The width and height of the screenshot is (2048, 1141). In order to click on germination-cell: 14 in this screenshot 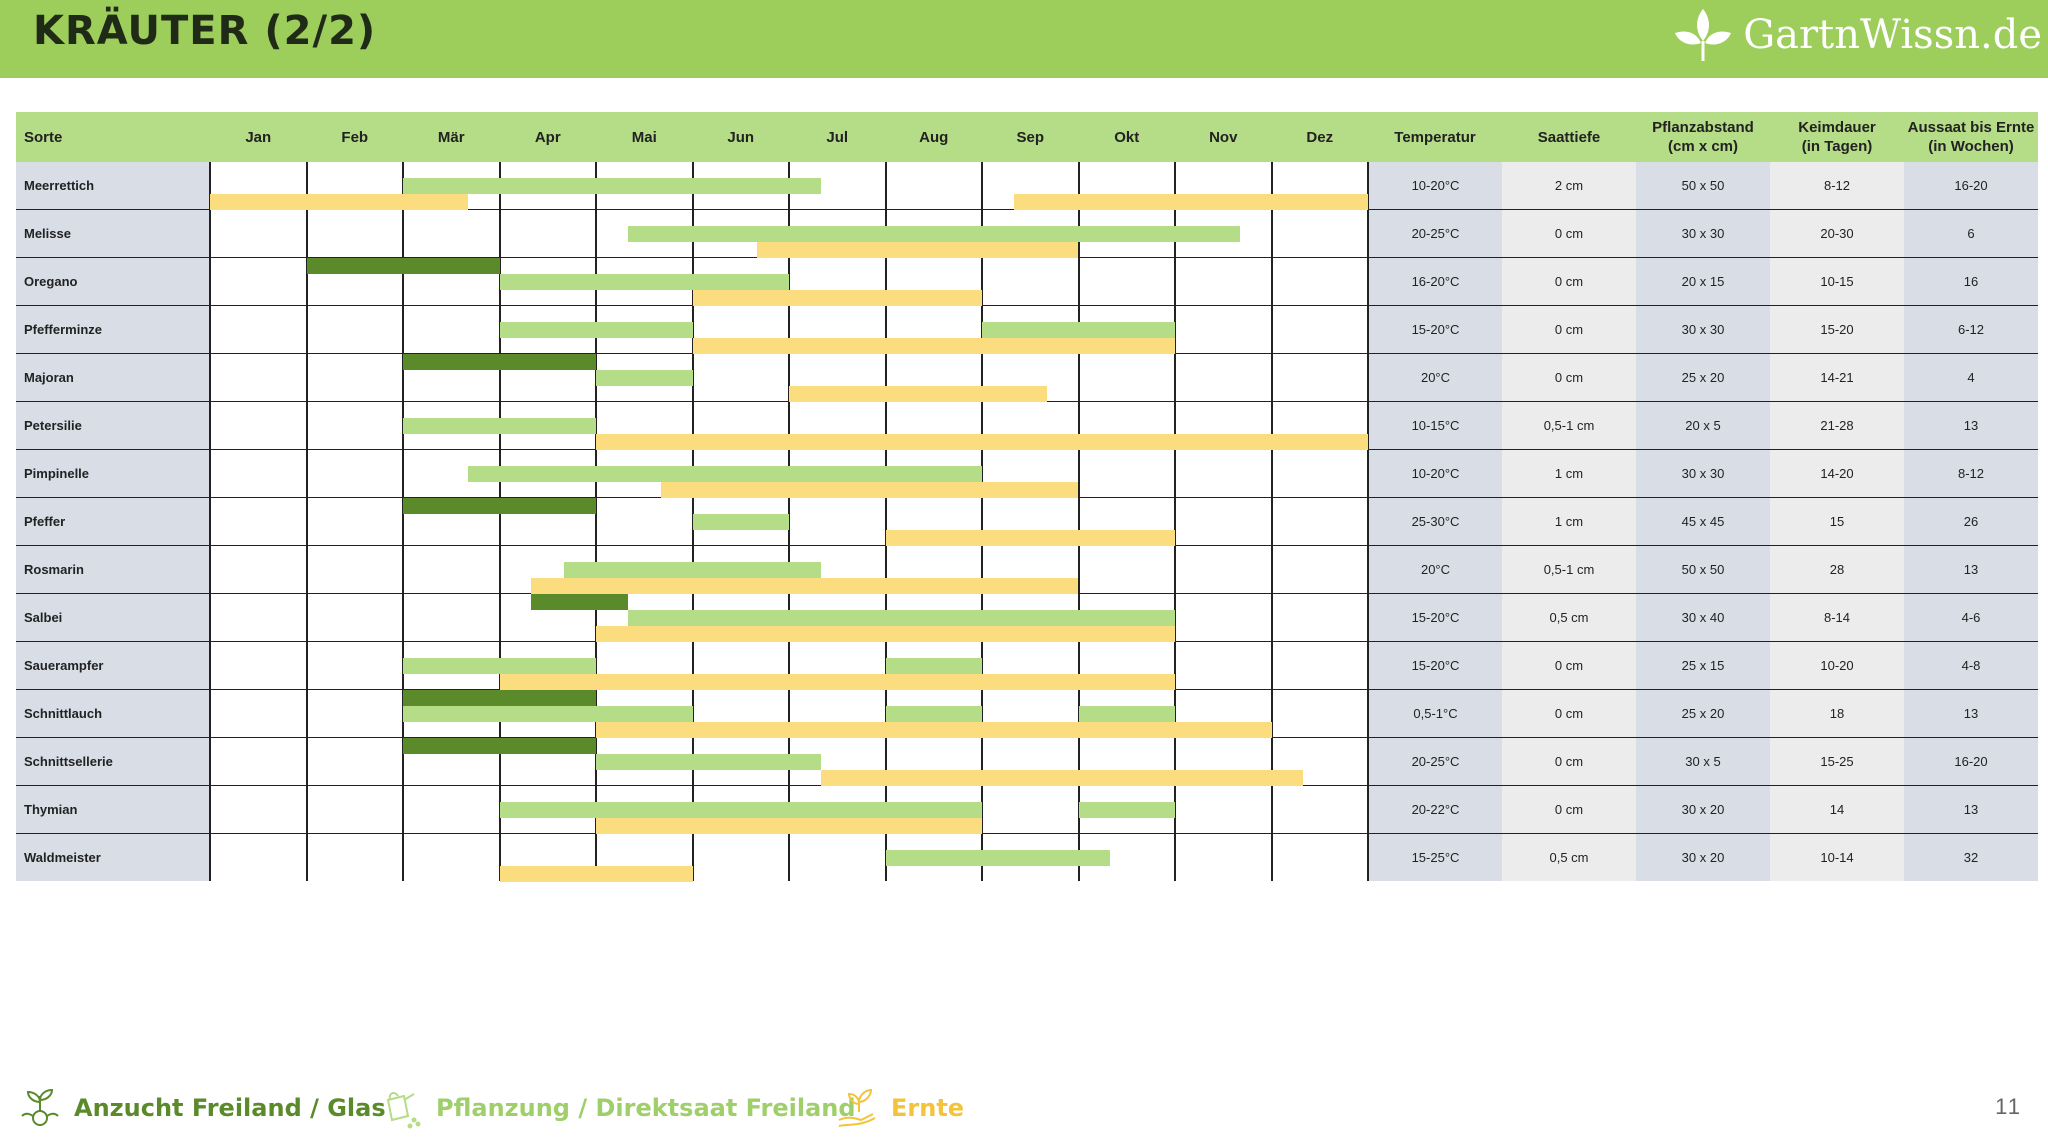, I will do `click(1837, 809)`.